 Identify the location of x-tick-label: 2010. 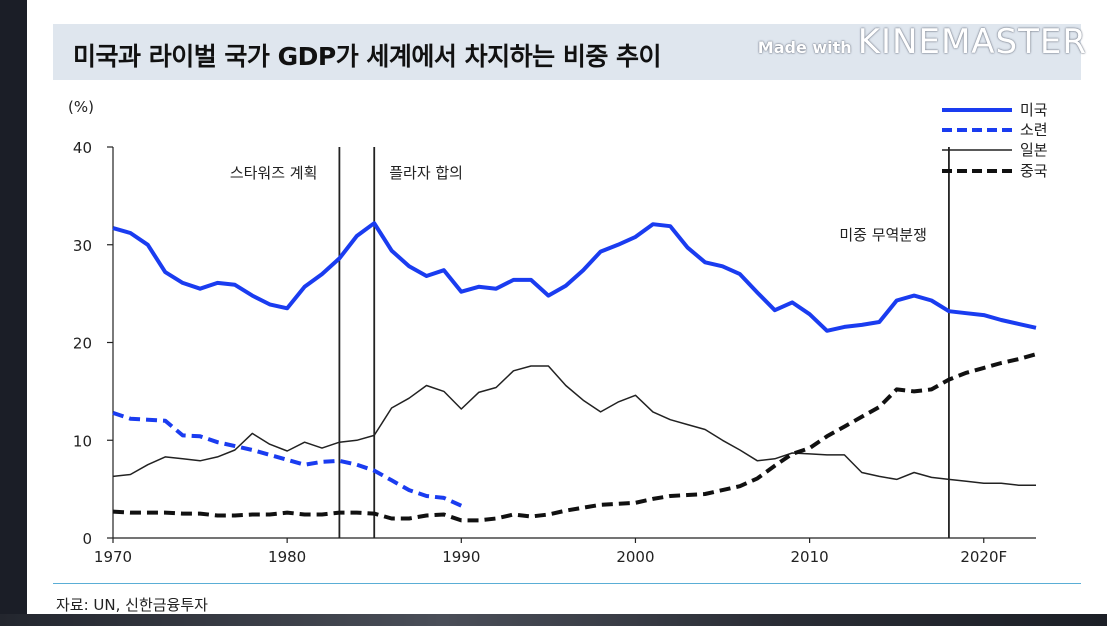
(810, 557).